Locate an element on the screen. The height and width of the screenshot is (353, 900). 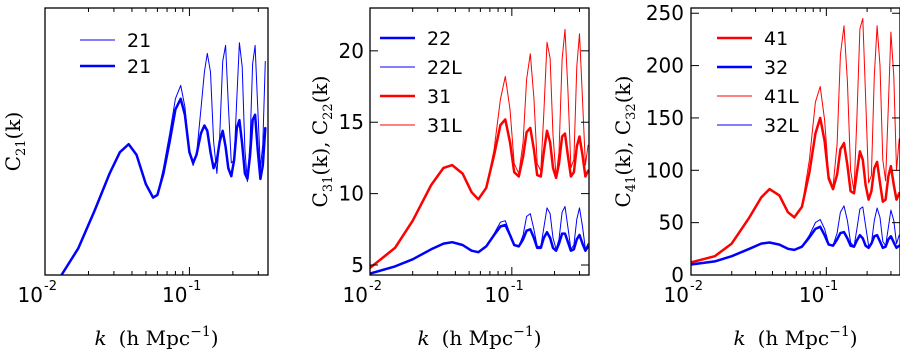
legend-label: 32 is located at coordinates (776, 68).